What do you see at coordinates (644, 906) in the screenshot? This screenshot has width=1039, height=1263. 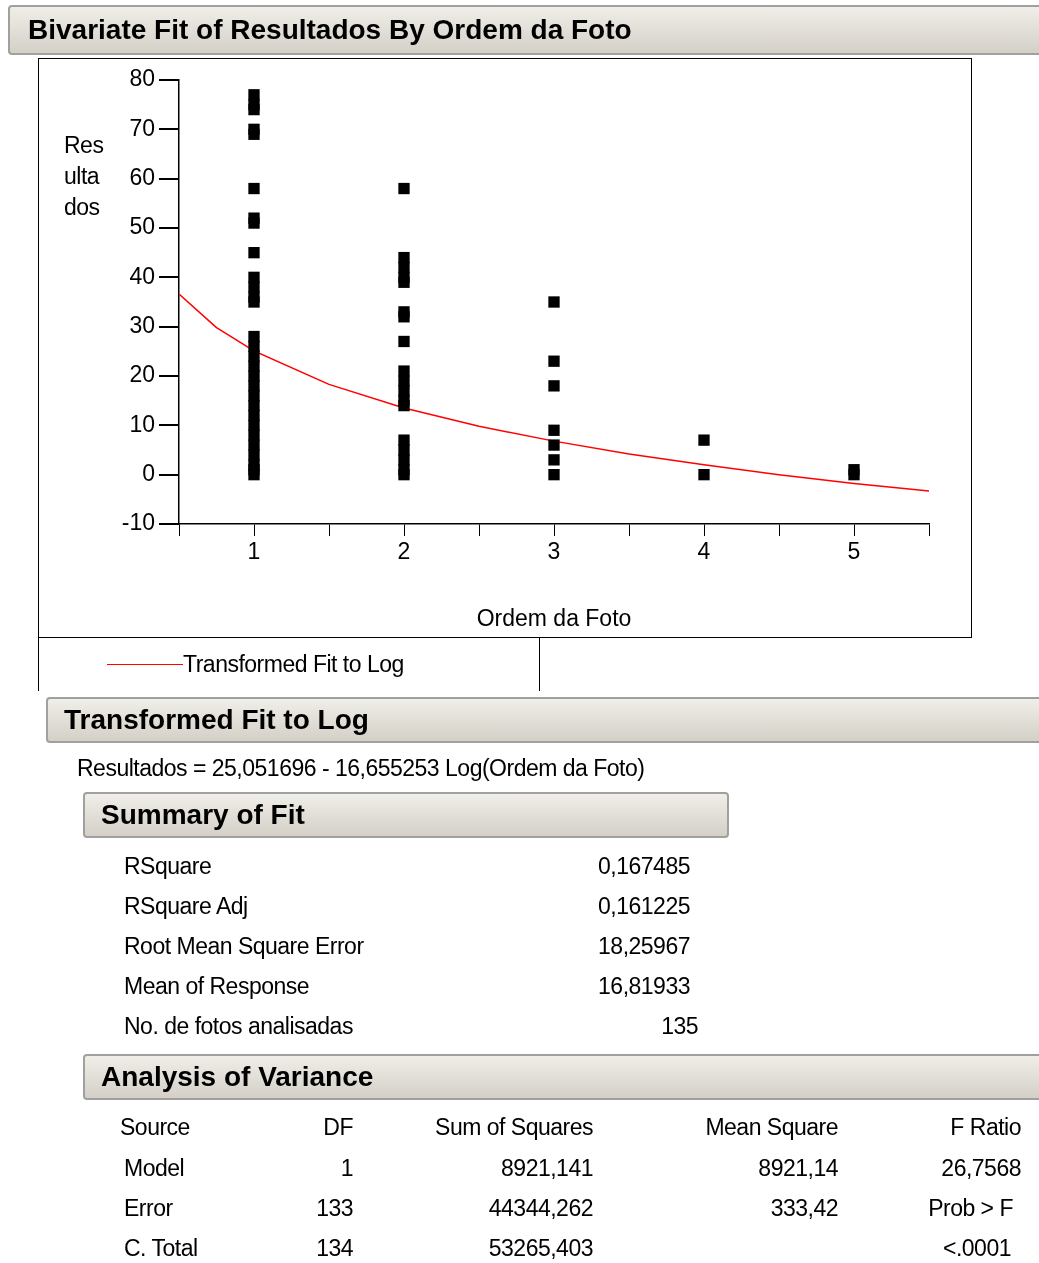 I see `text: 0,161225` at bounding box center [644, 906].